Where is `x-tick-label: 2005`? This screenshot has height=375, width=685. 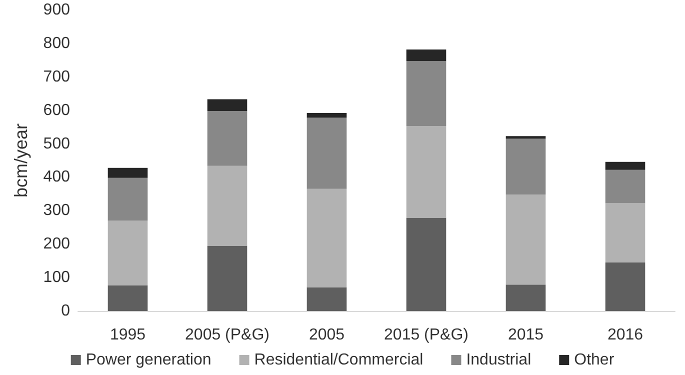 x-tick-label: 2005 is located at coordinates (326, 335).